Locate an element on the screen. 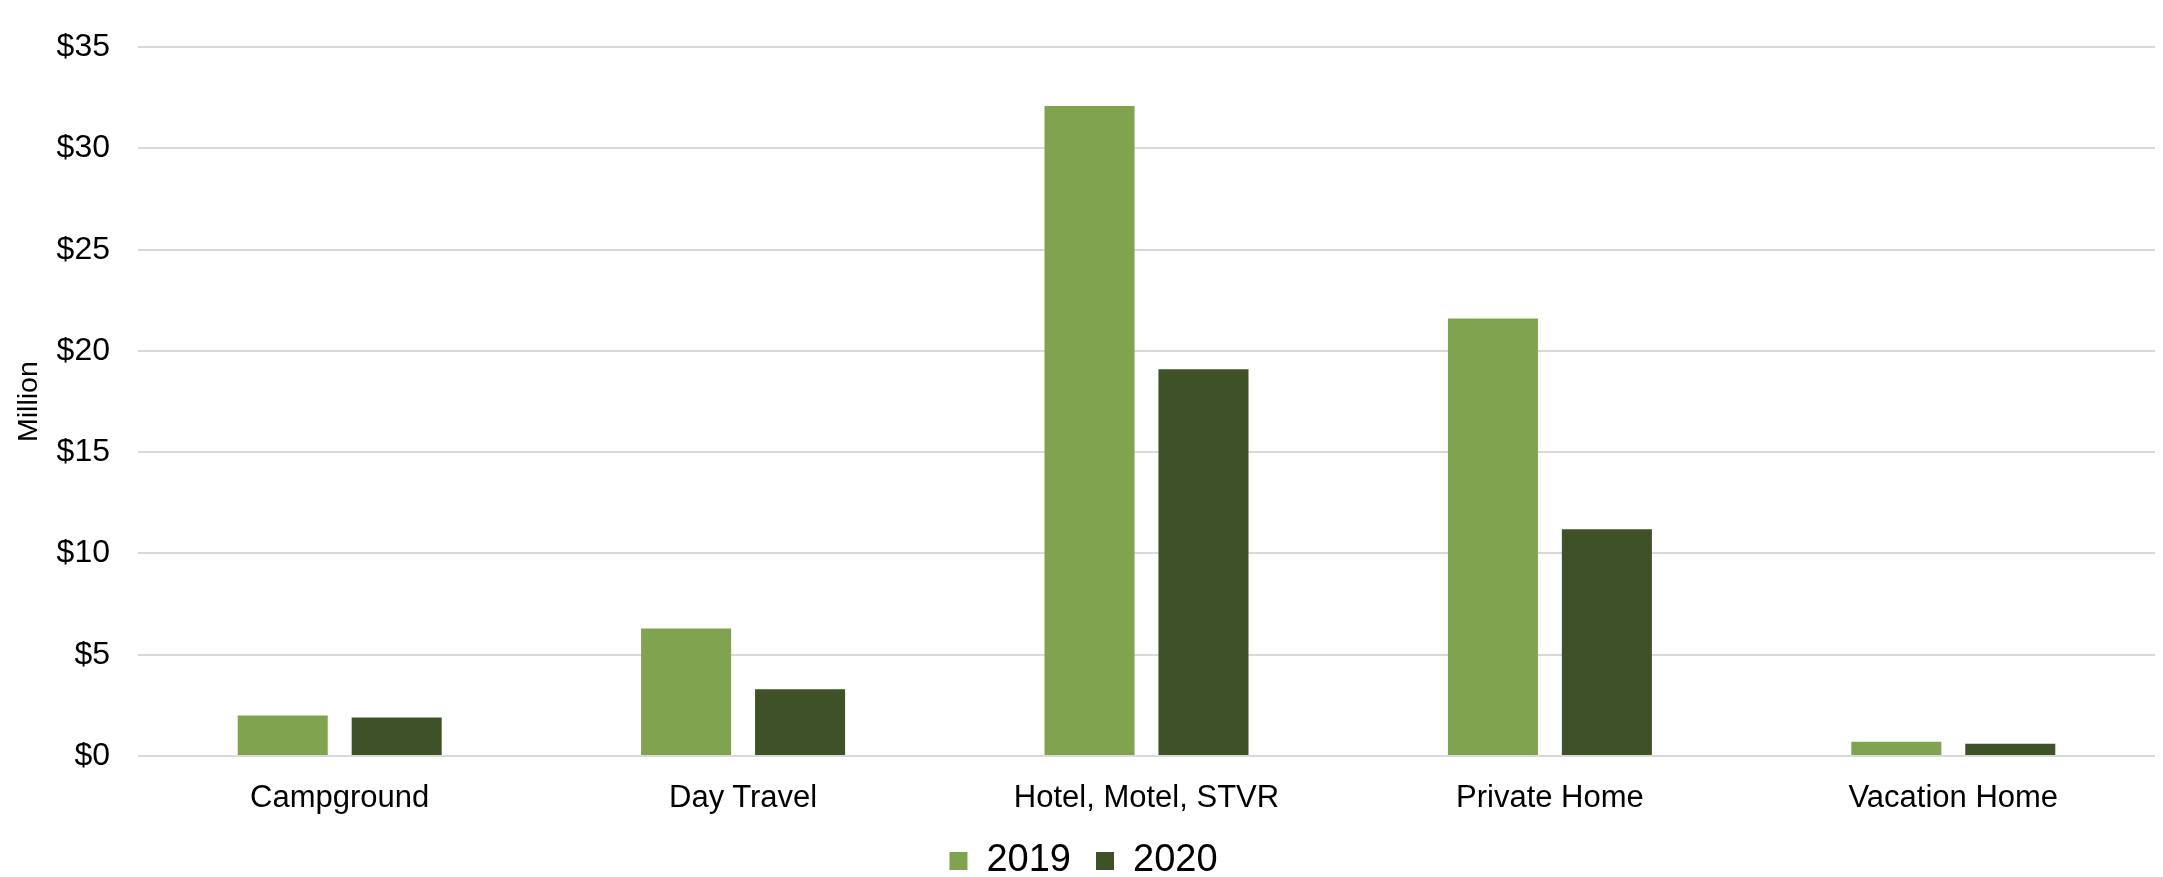 This screenshot has height=877, width=2163. y-tick-label: $15 is located at coordinates (83, 450).